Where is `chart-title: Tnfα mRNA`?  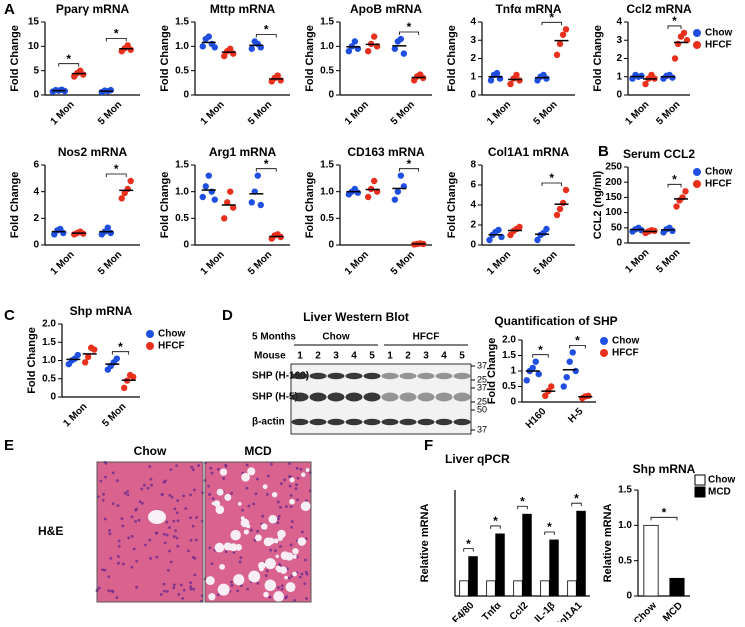 chart-title: Tnfα mRNA is located at coordinates (528, 9).